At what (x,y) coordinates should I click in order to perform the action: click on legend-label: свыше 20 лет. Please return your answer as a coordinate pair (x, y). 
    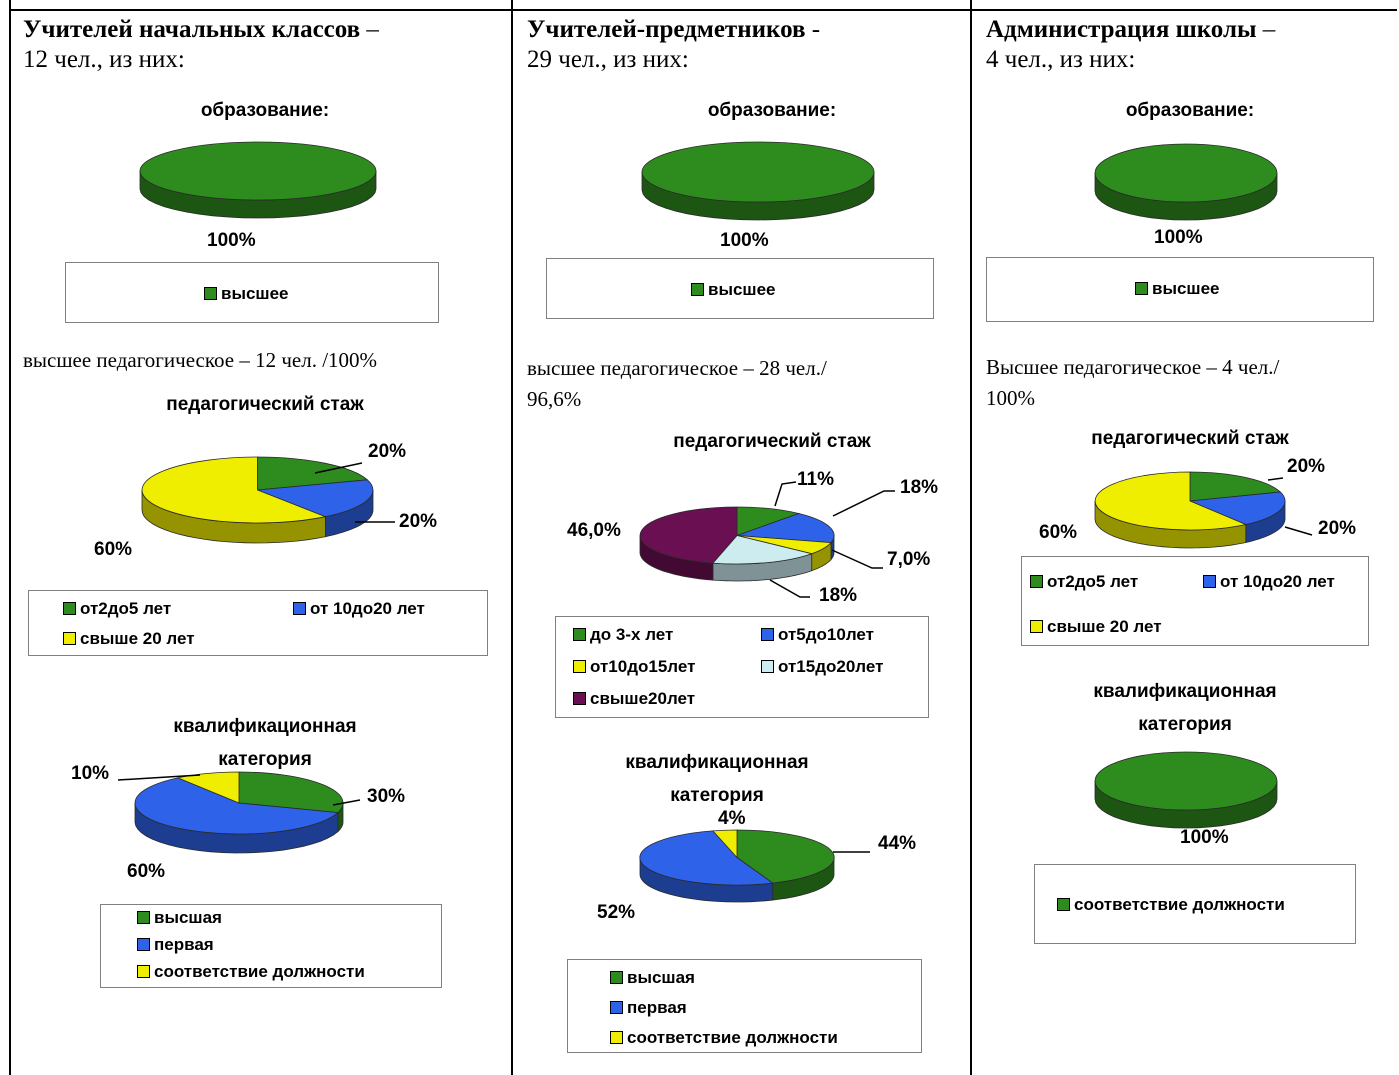
    Looking at the image, I should click on (1104, 626).